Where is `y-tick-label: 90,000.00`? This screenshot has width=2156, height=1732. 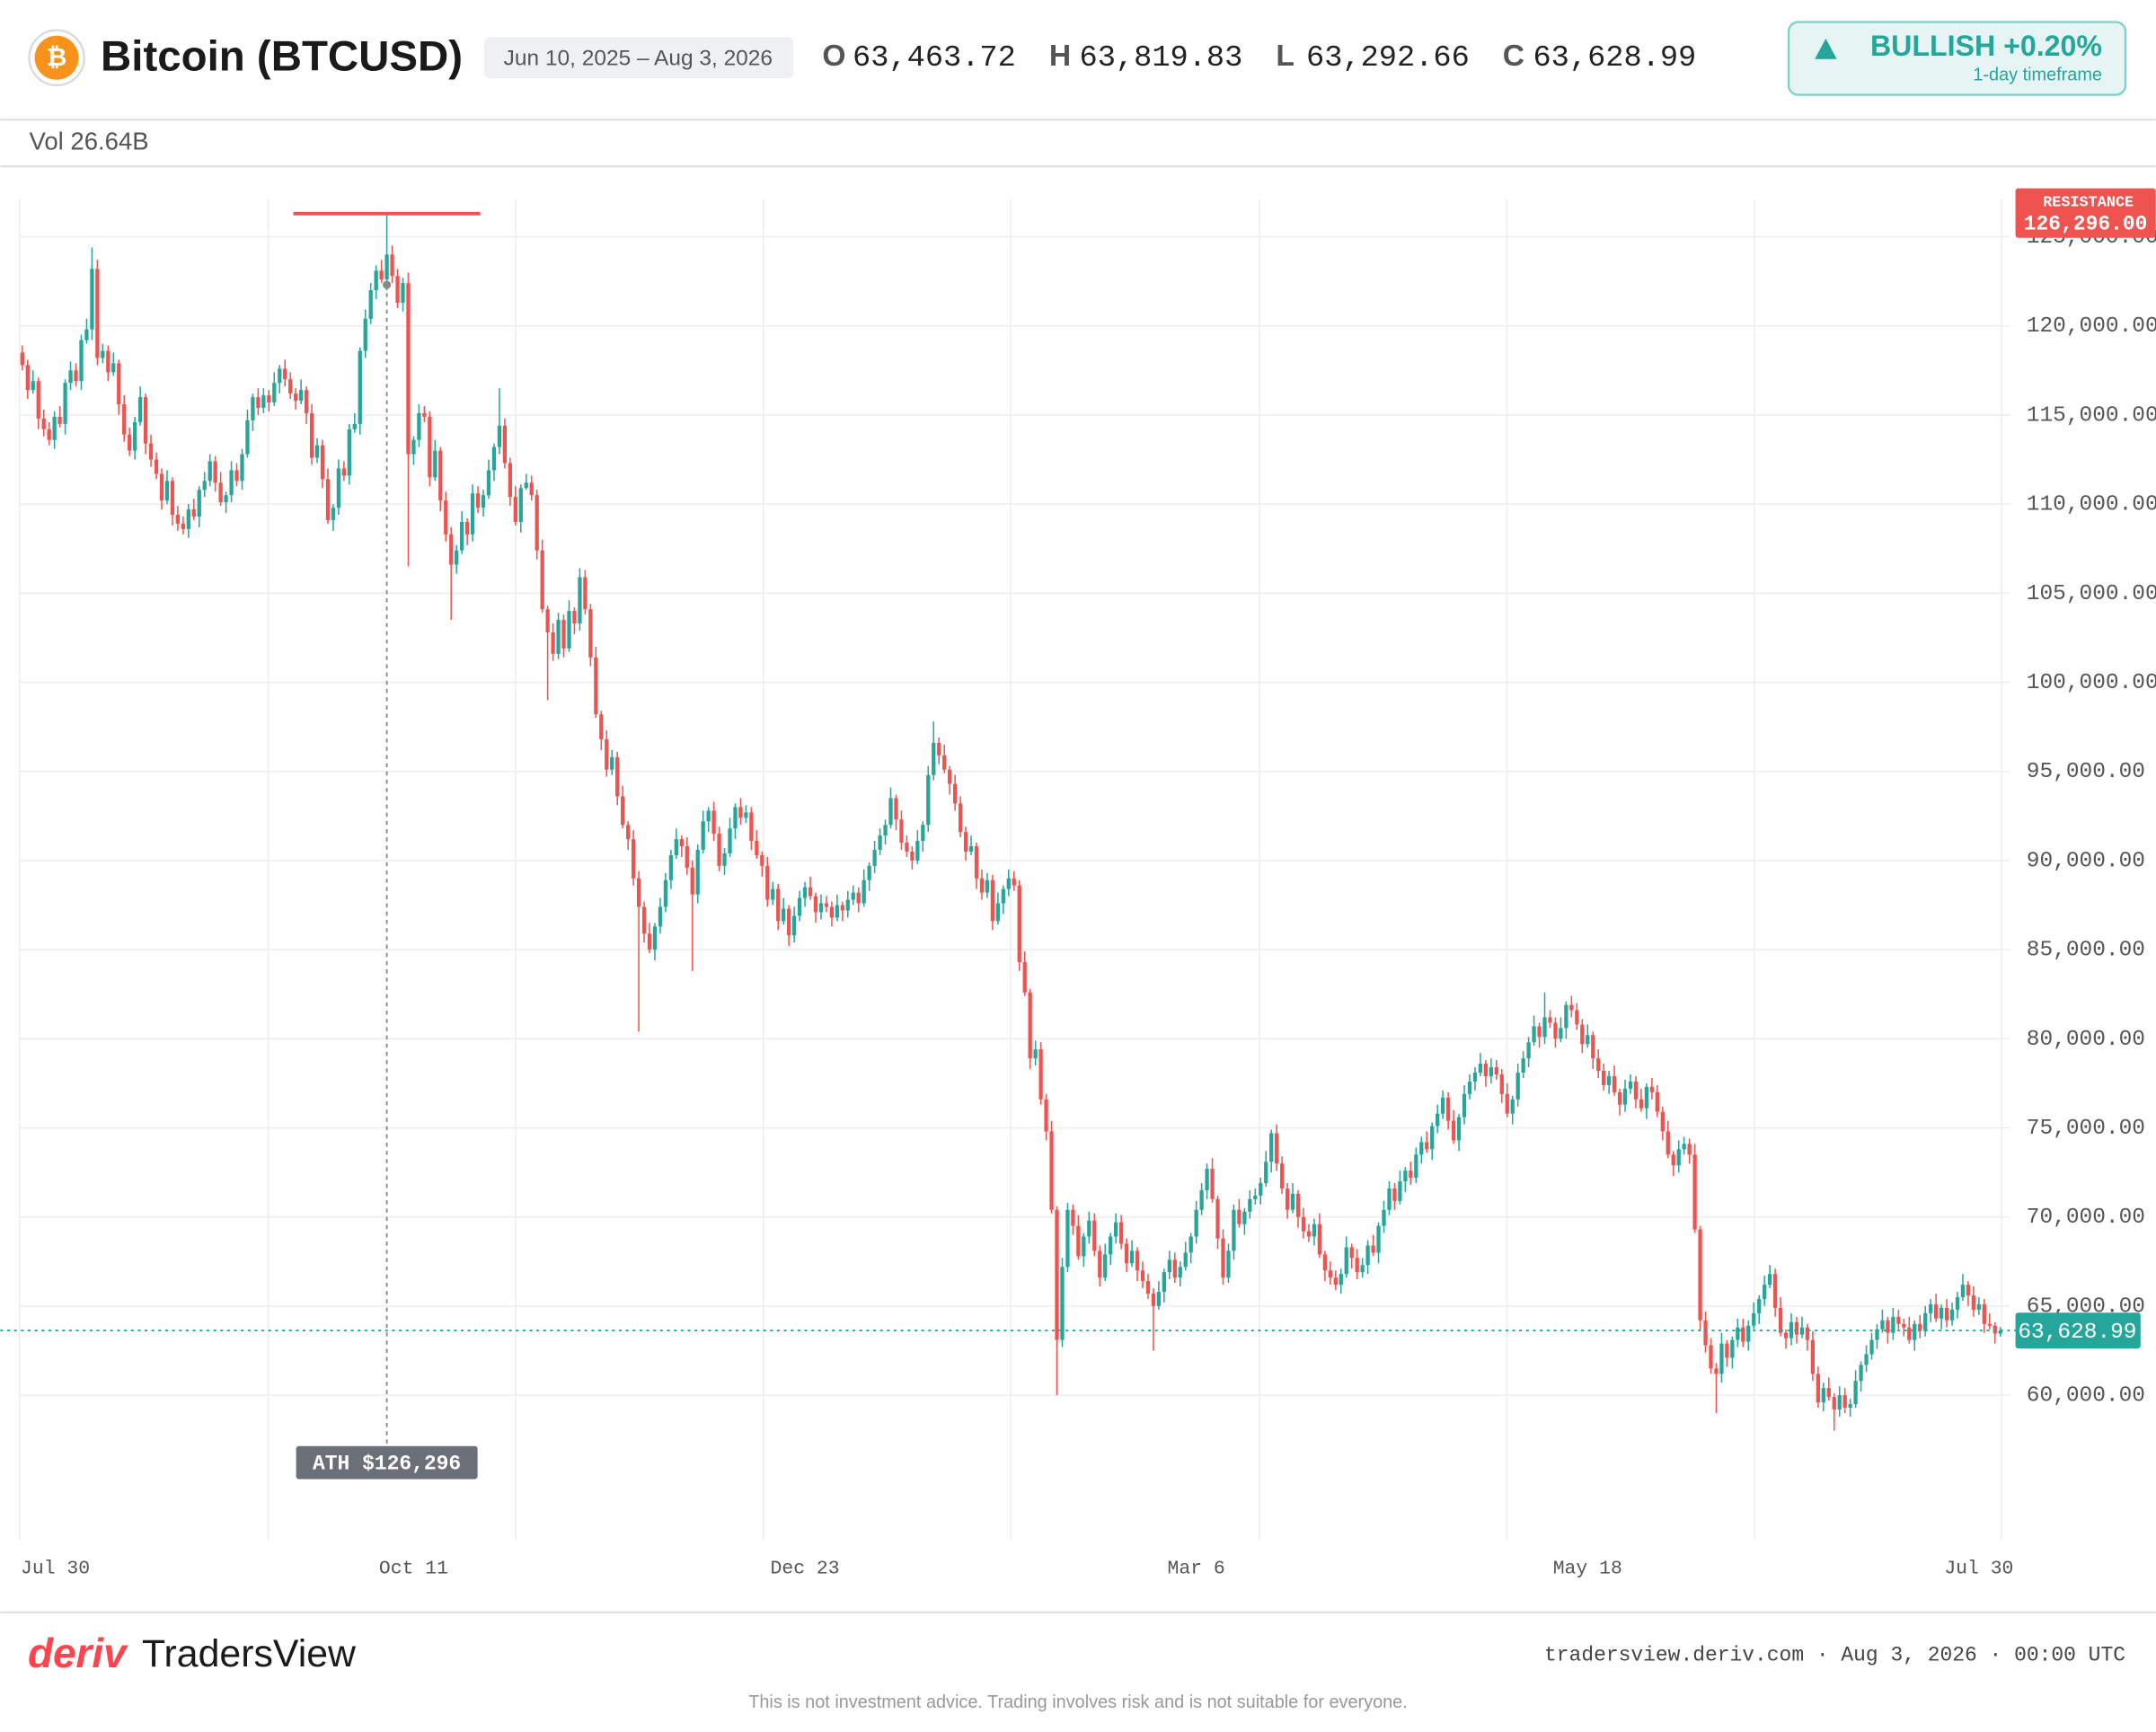
y-tick-label: 90,000.00 is located at coordinates (2086, 861).